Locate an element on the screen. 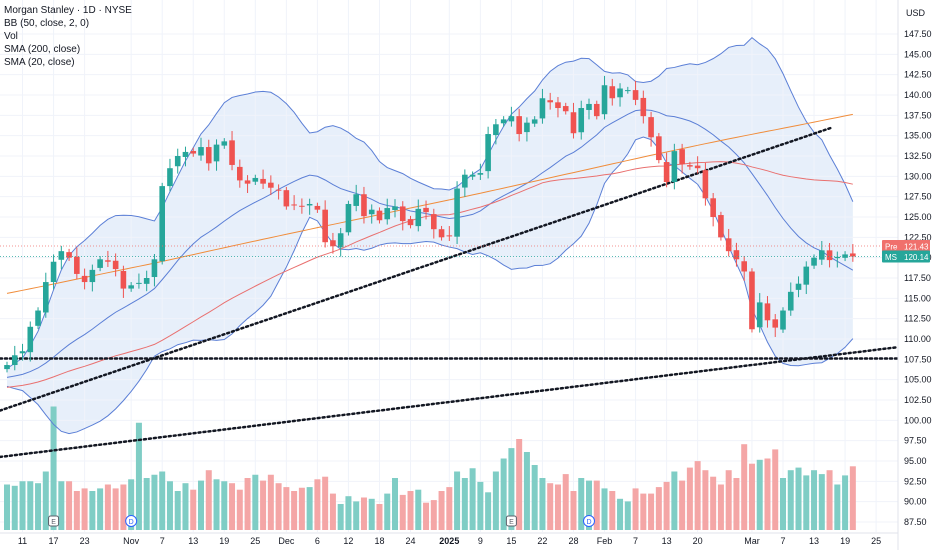 The width and height of the screenshot is (932, 550). price-tick-label: 95.00 is located at coordinates (915, 461).